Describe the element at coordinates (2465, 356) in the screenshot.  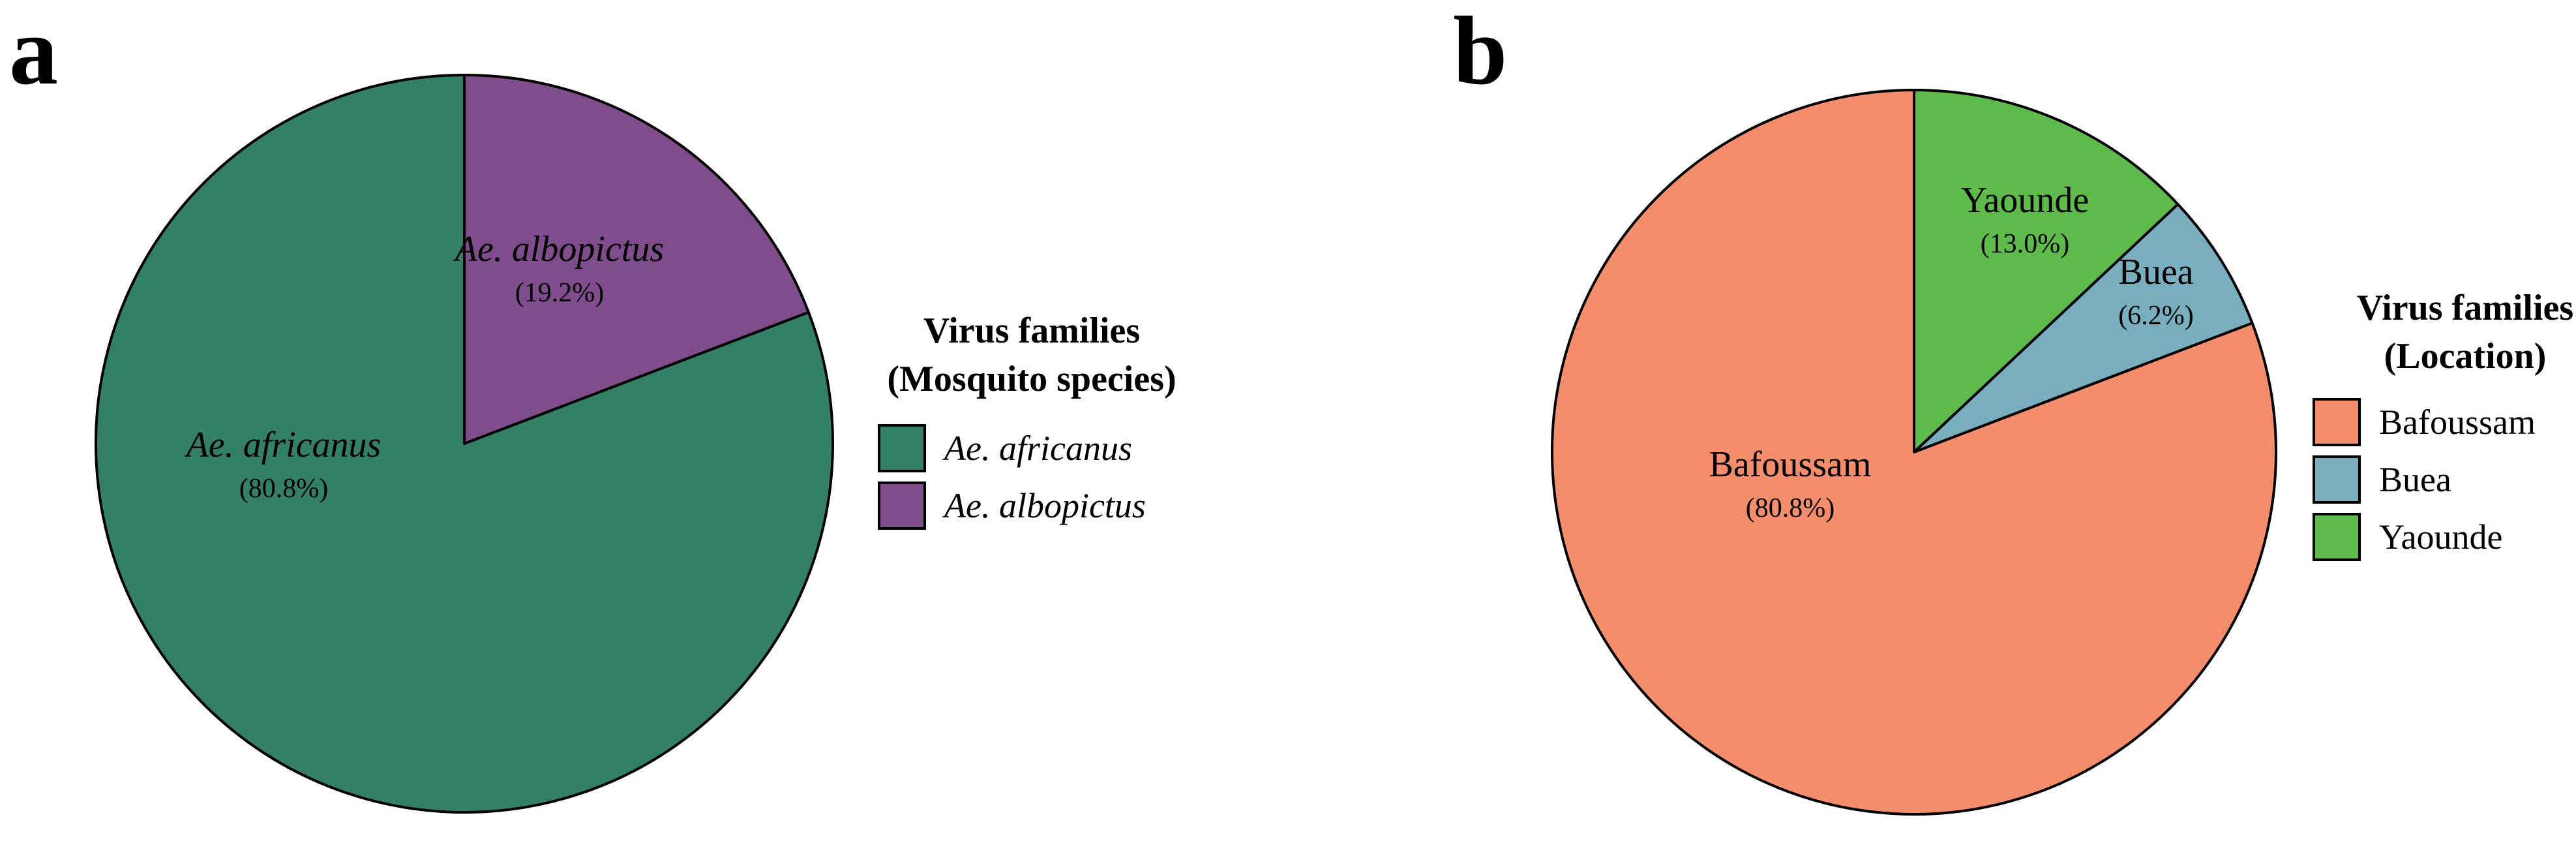
I see `legend-title-line-2: (Location)` at that location.